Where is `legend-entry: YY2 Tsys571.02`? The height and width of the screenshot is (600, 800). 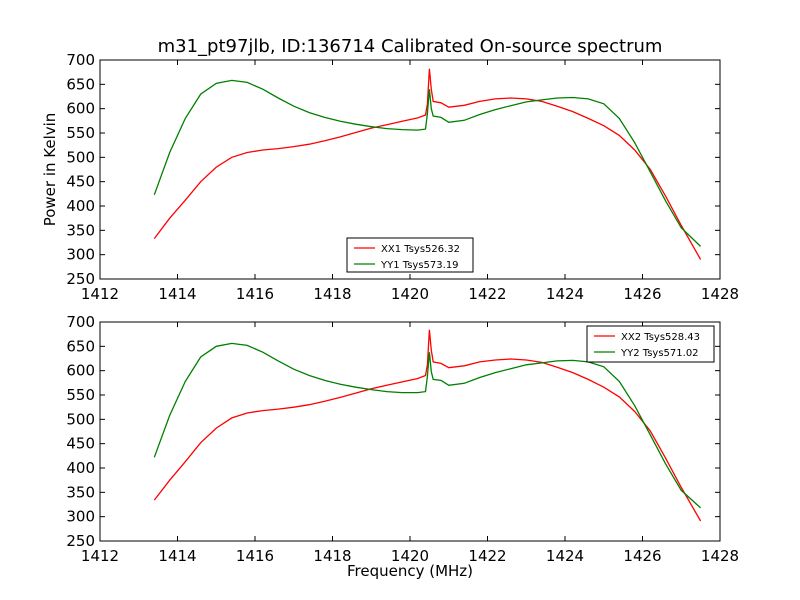
legend-entry: YY2 Tsys571.02 is located at coordinates (659, 353).